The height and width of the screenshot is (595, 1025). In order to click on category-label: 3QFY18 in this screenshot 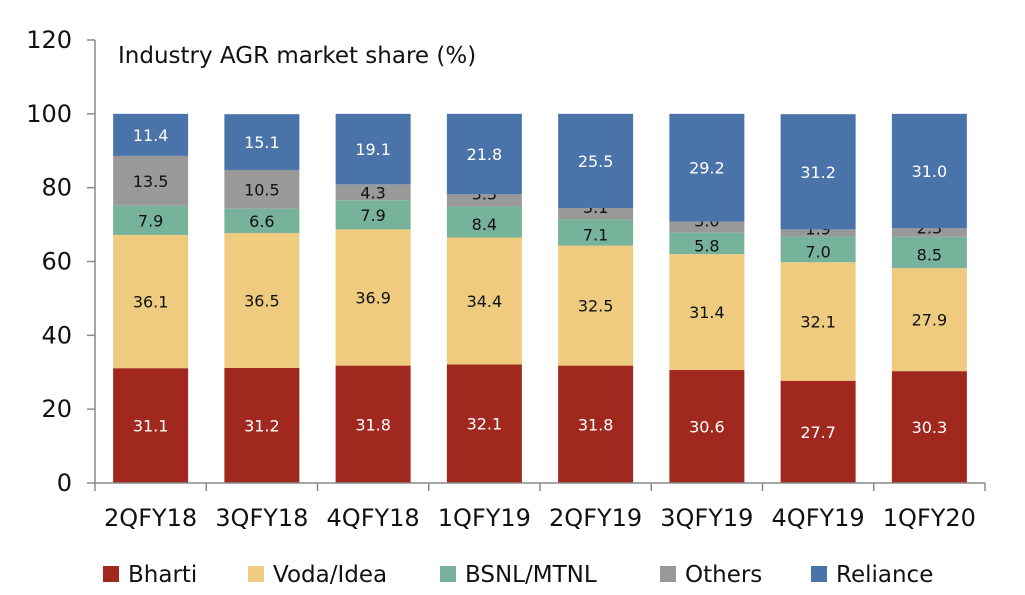, I will do `click(261, 518)`.